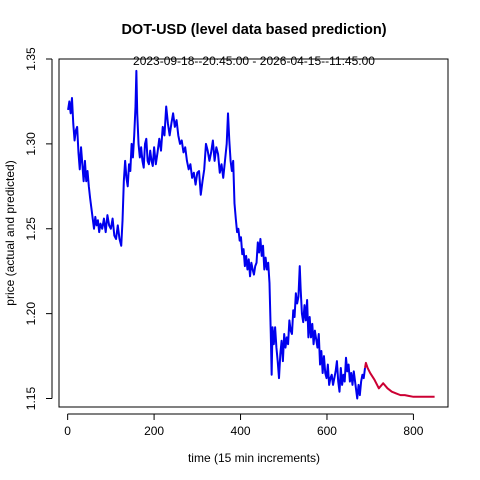 This screenshot has width=480, height=480. Describe the element at coordinates (154, 431) in the screenshot. I see `x-tick-label: 200` at that location.